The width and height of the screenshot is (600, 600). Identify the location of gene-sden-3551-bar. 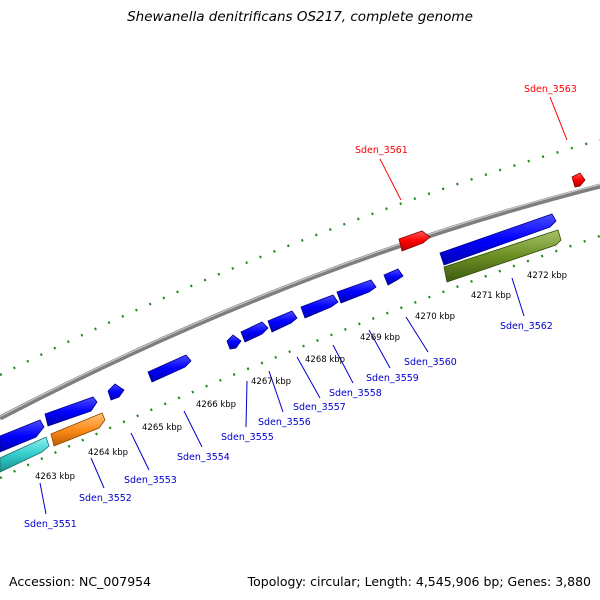
(22, 436).